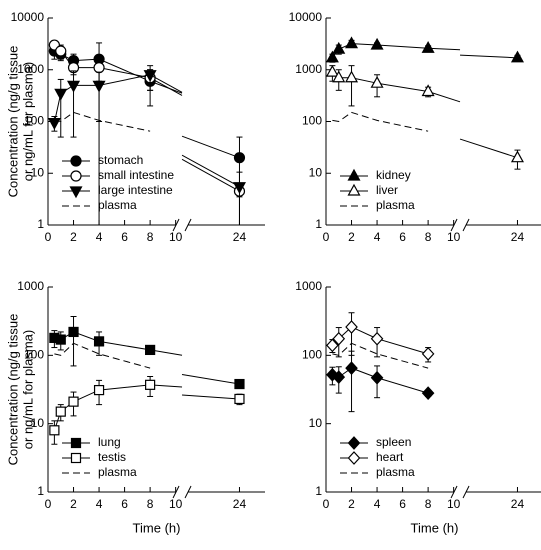 Image resolution: width=541 pixels, height=550 pixels. Describe the element at coordinates (109, 442) in the screenshot. I see `legend-label: lung` at that location.